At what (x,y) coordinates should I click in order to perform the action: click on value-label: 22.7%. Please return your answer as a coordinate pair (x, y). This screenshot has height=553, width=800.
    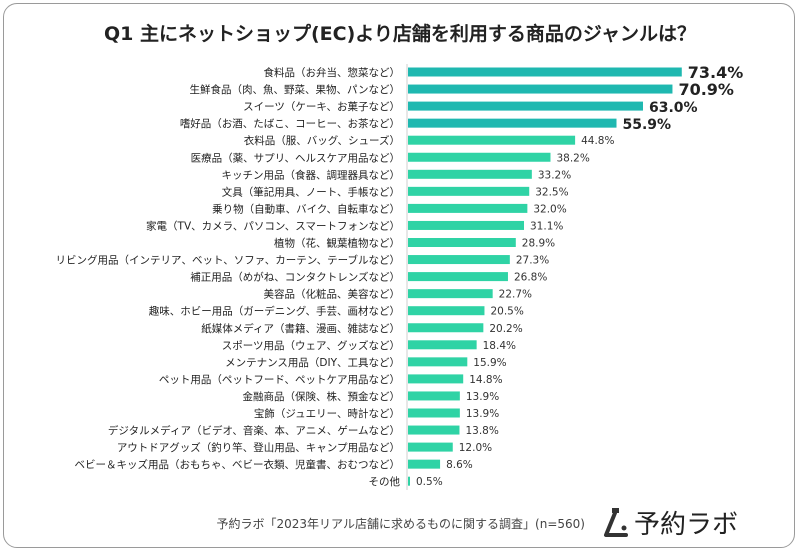
    Looking at the image, I should click on (515, 295).